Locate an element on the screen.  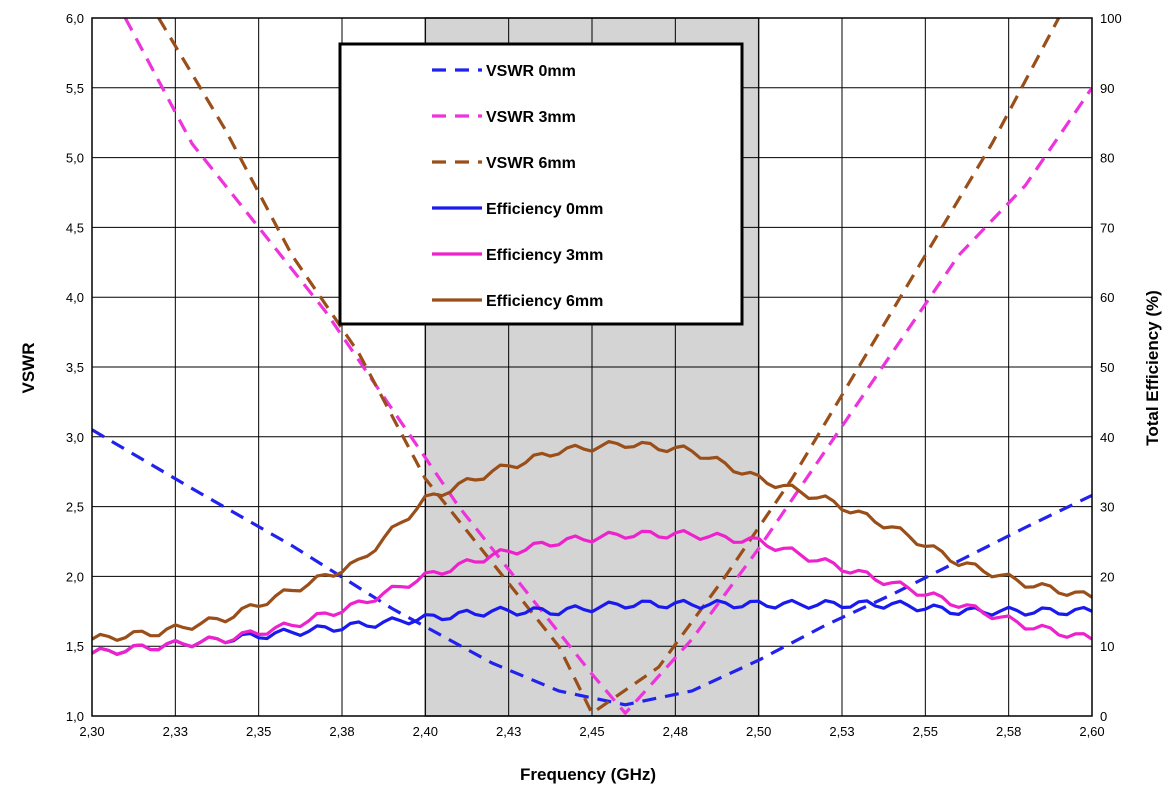
y2-axis-title: Total Efficiency (%) is located at coordinates (1152, 368).